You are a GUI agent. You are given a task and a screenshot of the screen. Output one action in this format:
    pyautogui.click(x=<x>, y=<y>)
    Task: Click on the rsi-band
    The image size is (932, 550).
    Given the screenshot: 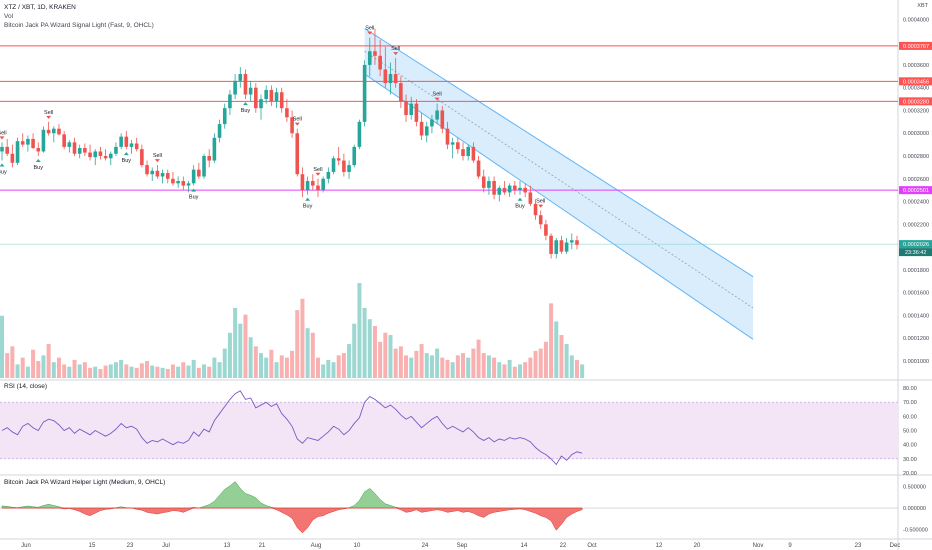 What is the action you would take?
    pyautogui.click(x=449, y=430)
    